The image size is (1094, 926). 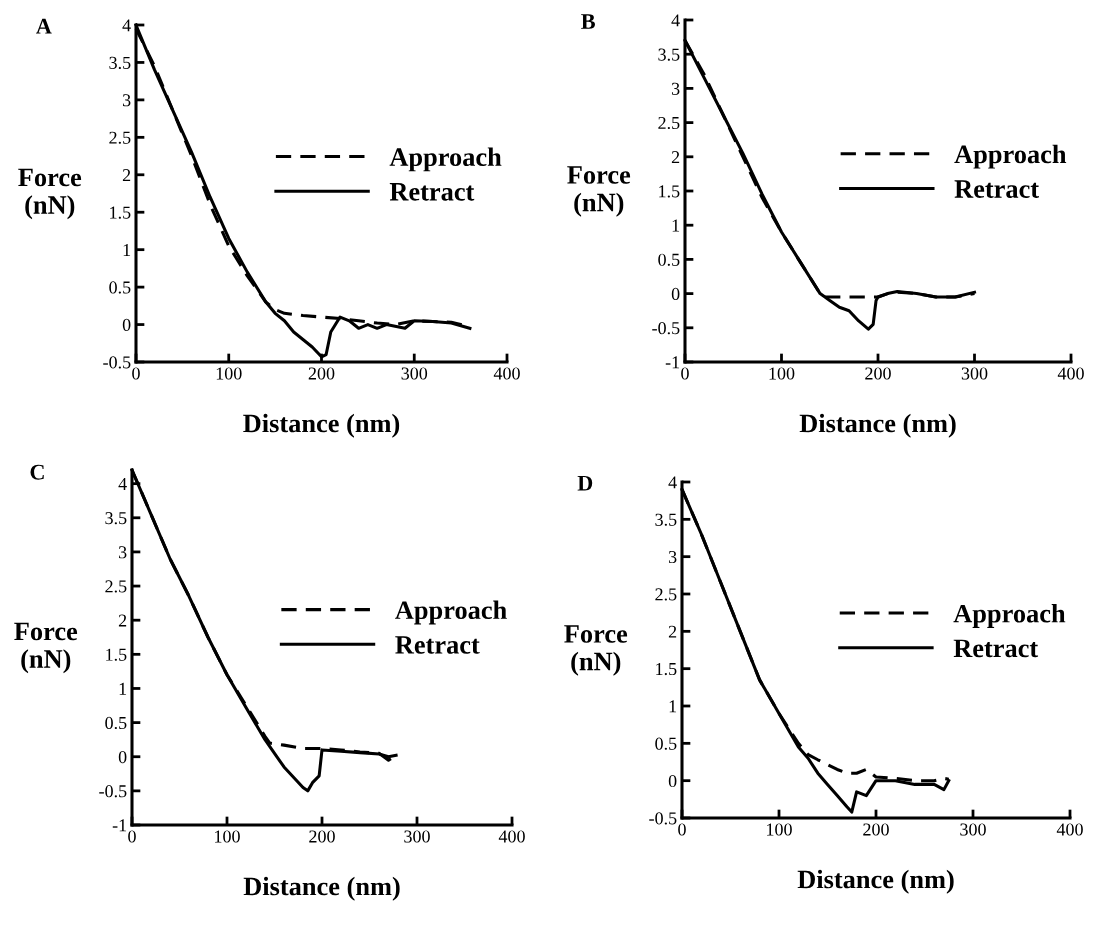 What do you see at coordinates (588, 21) in the screenshot?
I see `chart-title: B` at bounding box center [588, 21].